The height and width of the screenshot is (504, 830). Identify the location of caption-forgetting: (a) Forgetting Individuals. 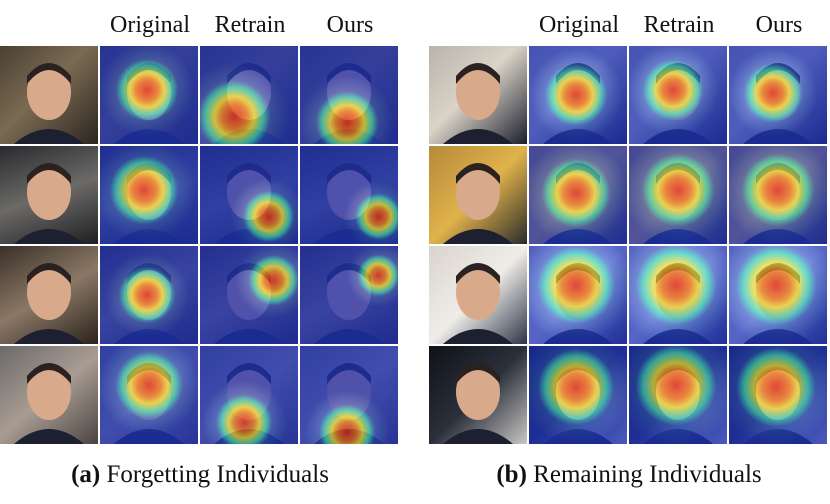
(200, 475).